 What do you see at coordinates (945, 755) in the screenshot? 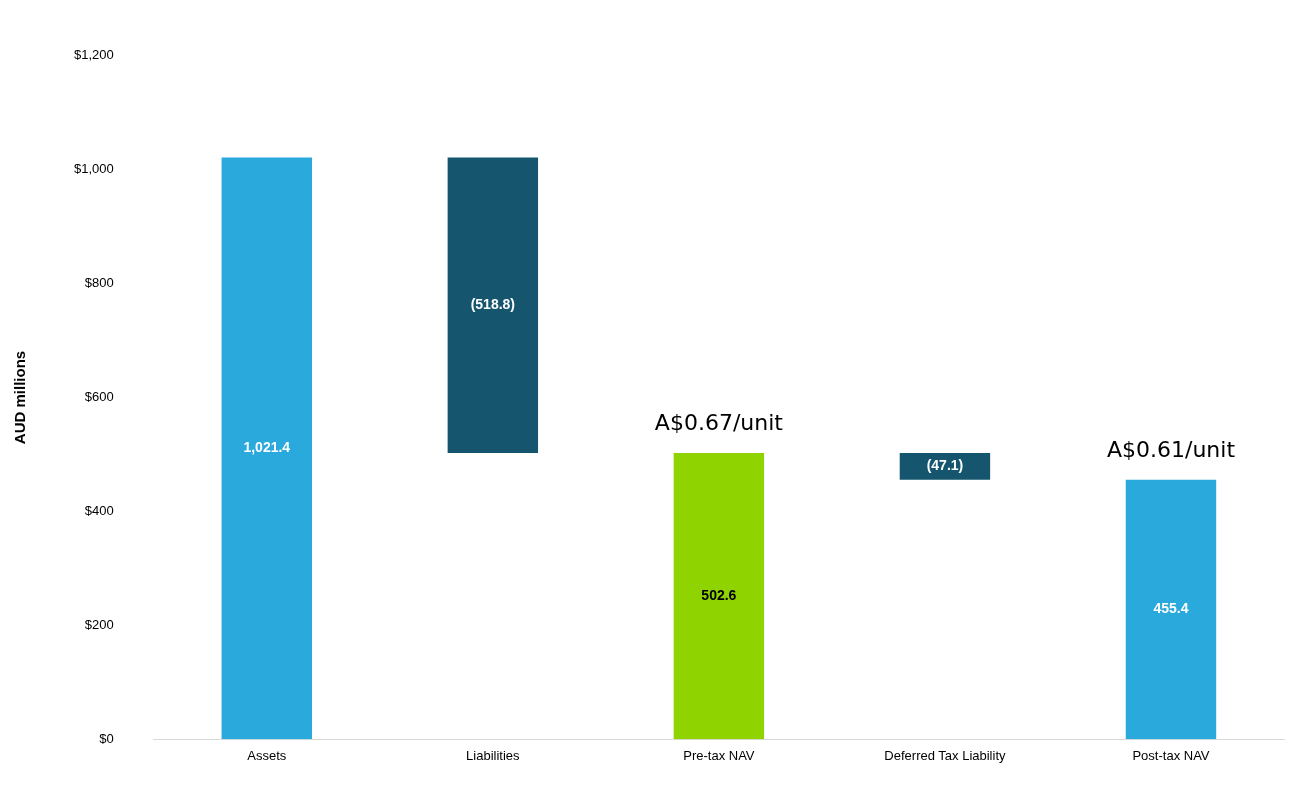
I see `x-tick-label: Deferred Tax Liability` at bounding box center [945, 755].